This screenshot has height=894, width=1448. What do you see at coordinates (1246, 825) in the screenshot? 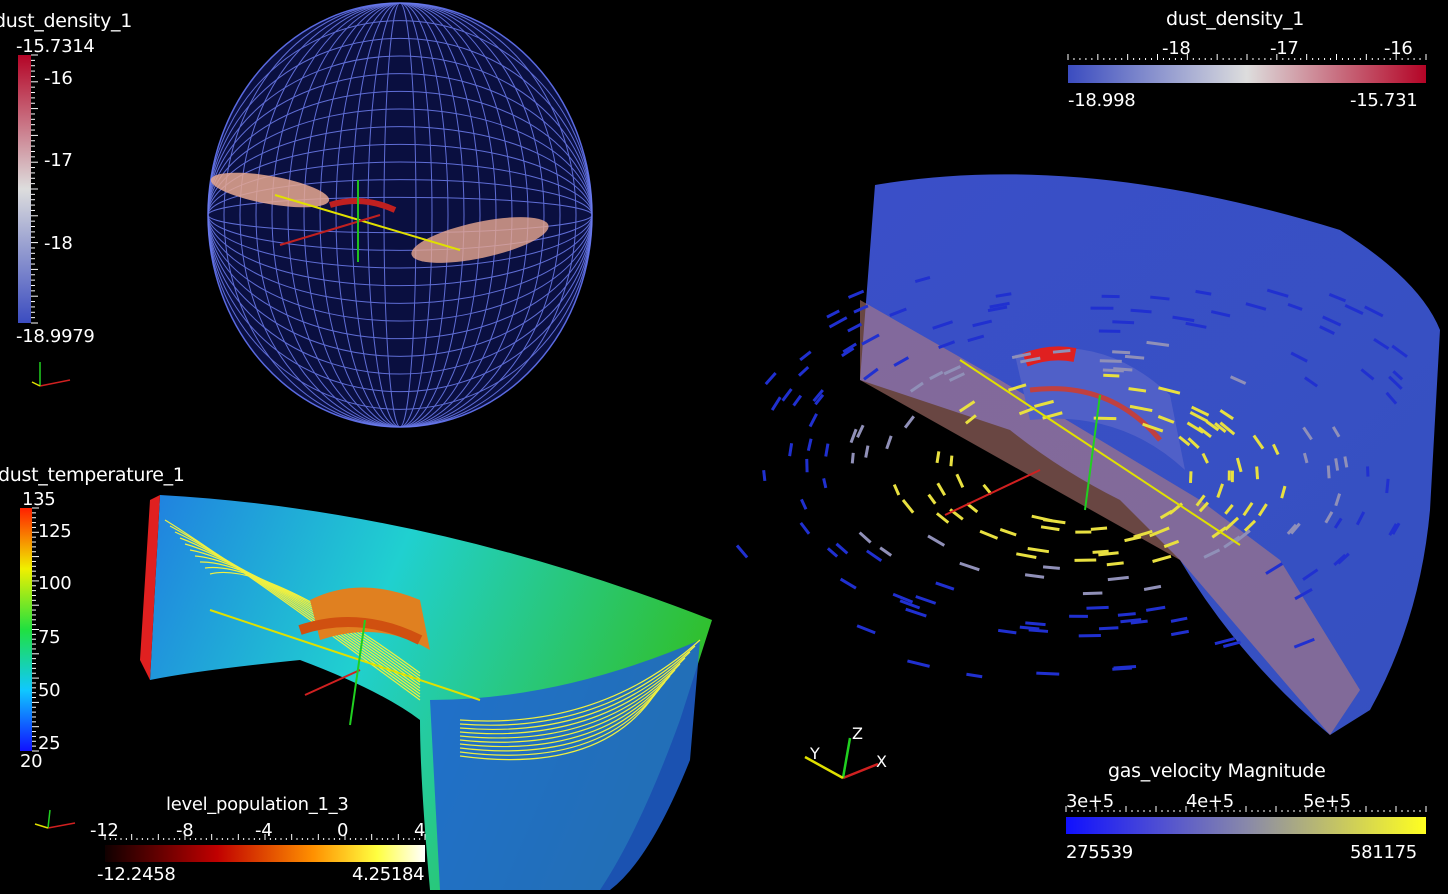
I see `colorbar-velocity` at bounding box center [1246, 825].